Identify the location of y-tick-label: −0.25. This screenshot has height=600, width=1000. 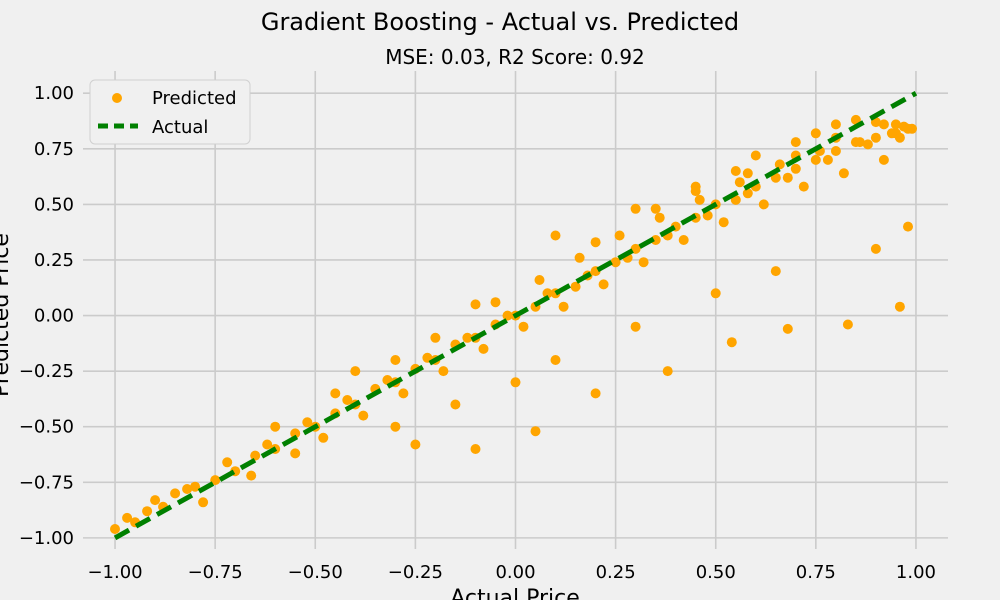
(46, 371).